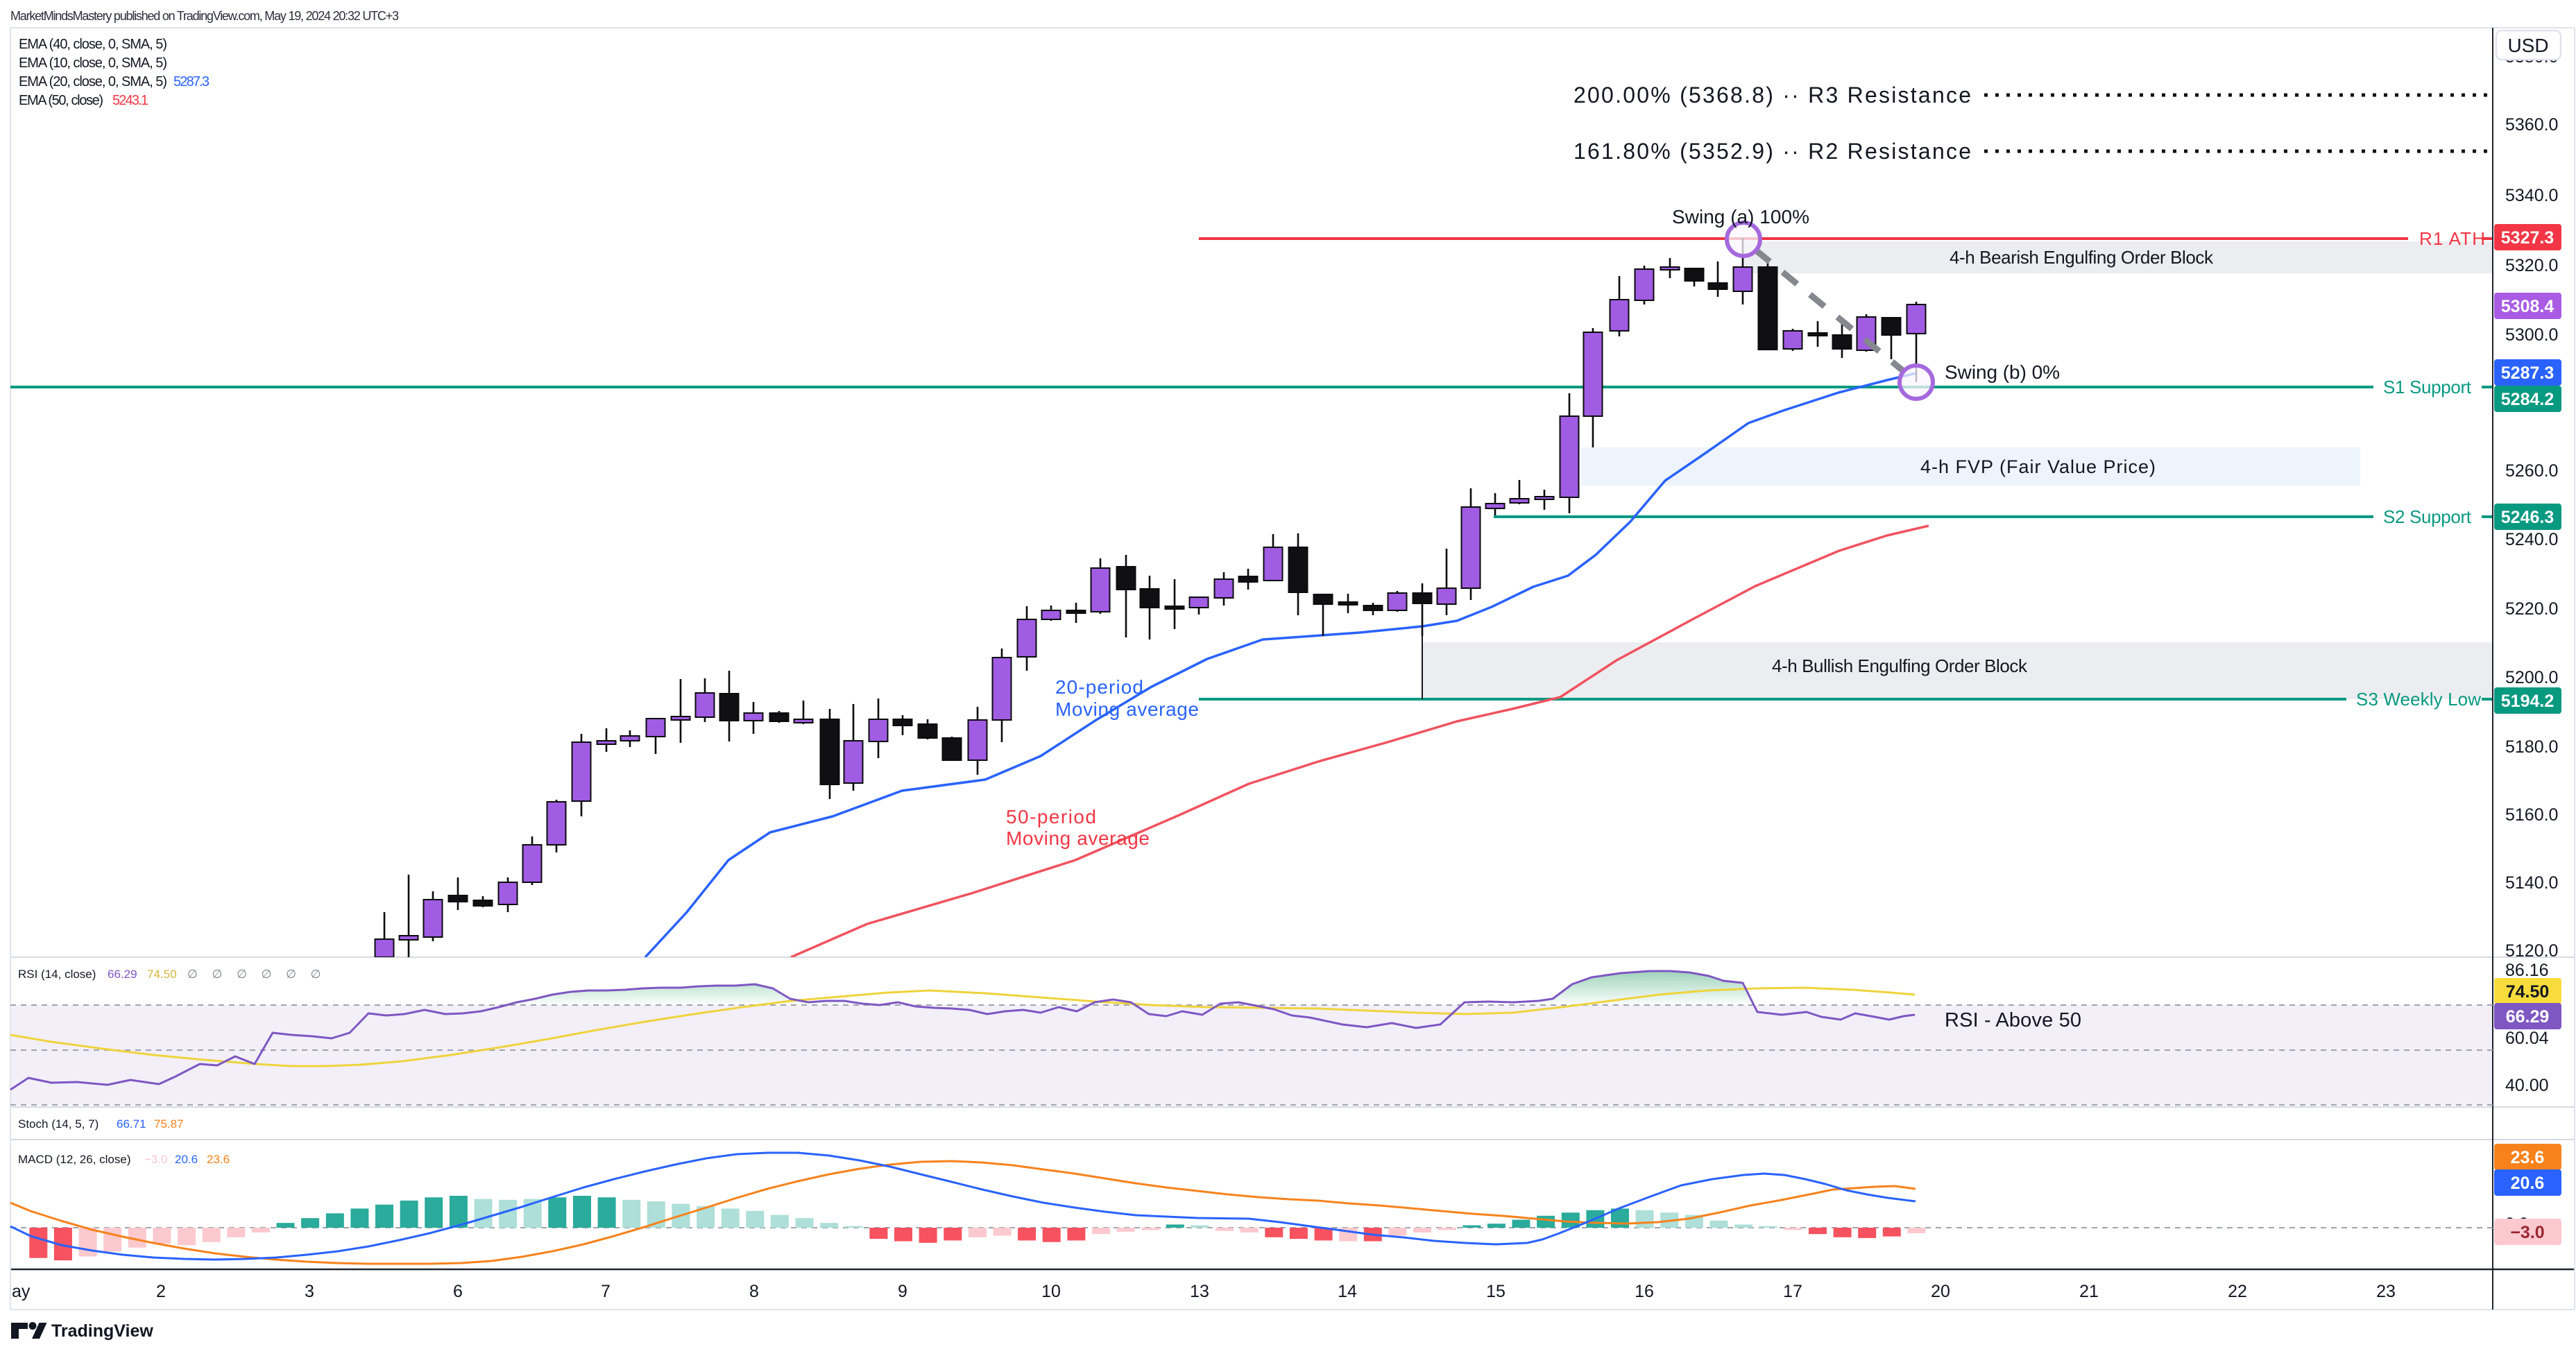  I want to click on svg-text: 17, so click(1792, 1292).